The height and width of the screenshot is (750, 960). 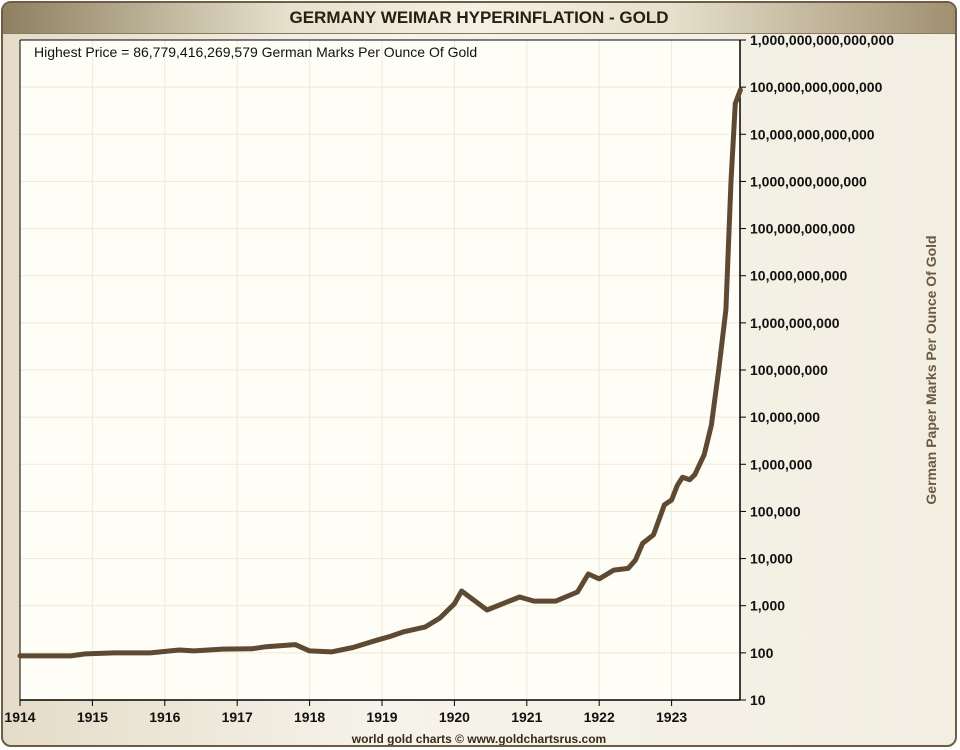 What do you see at coordinates (802, 229) in the screenshot?
I see `y-tick-label: 100,000,000,000` at bounding box center [802, 229].